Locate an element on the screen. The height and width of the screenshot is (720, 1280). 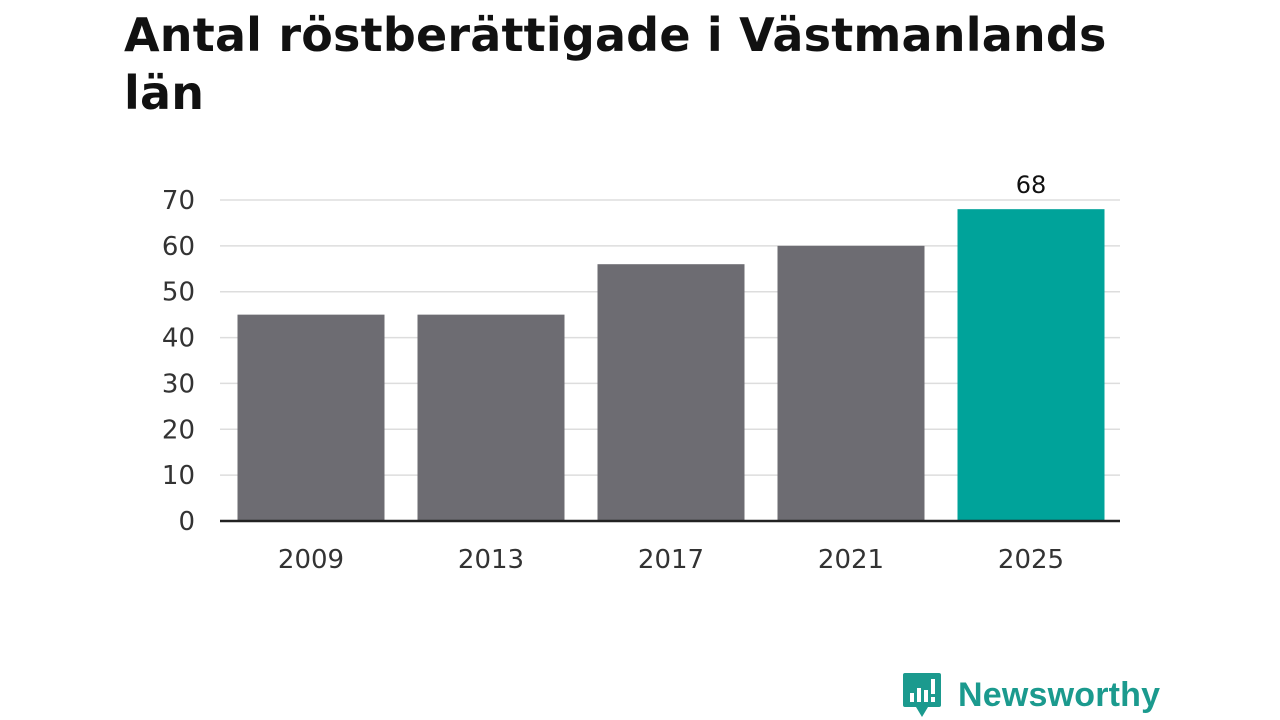
y-tick-label-40: 40 is located at coordinates (178, 339).